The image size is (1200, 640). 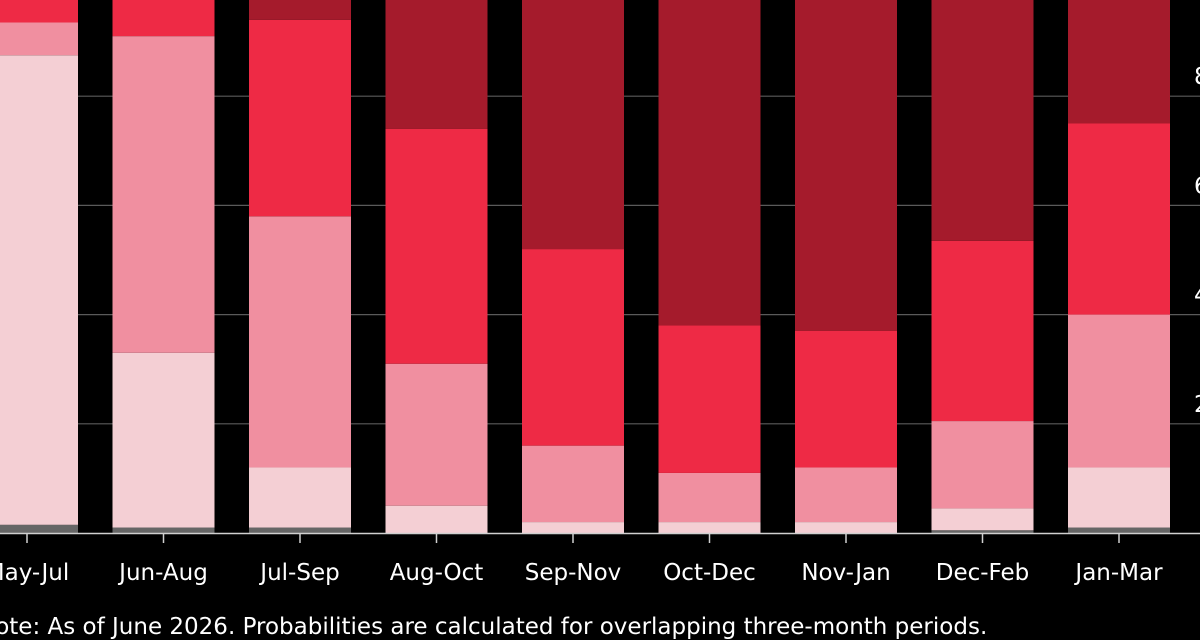 What do you see at coordinates (1197, 186) in the screenshot?
I see `y-tick-label: 6` at bounding box center [1197, 186].